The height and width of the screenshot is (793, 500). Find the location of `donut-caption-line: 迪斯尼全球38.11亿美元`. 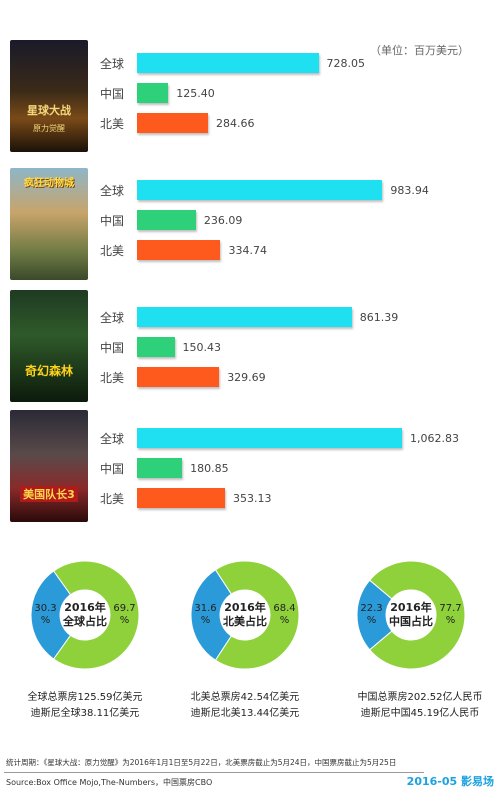

donut-caption-line: 迪斯尼全球38.11亿美元 is located at coordinates (85, 713).